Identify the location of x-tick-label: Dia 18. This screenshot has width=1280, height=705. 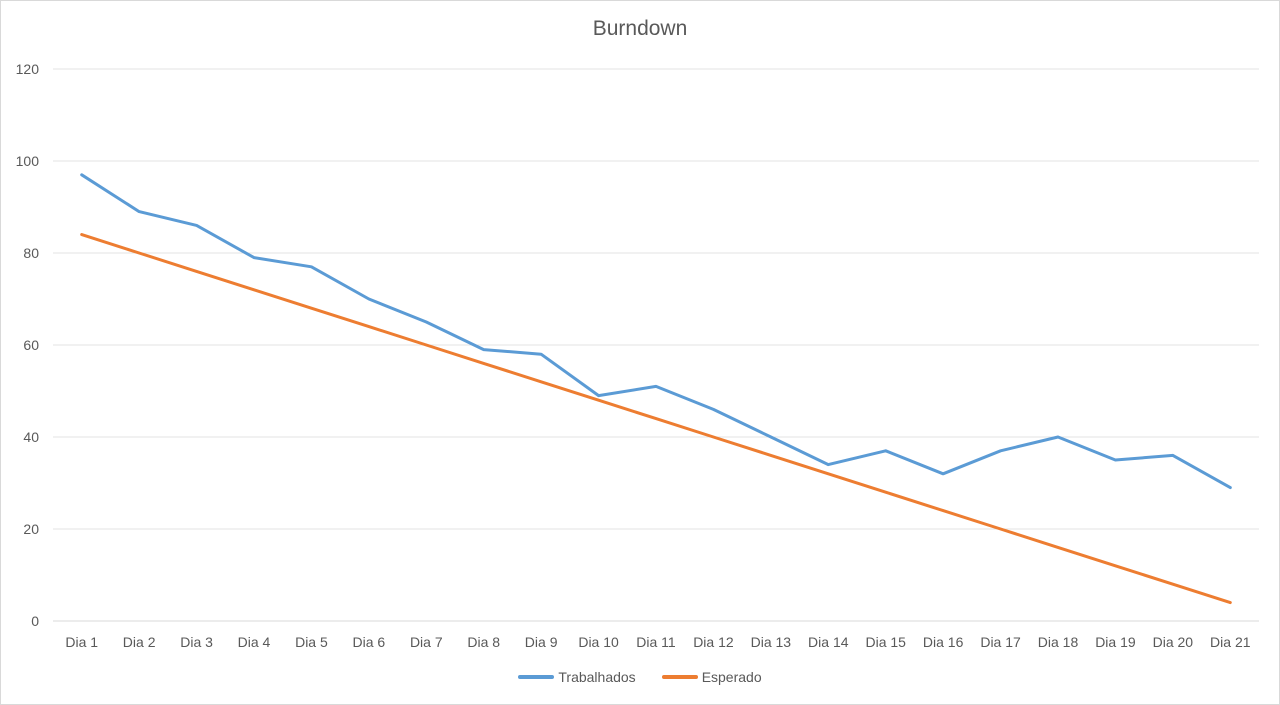
(1058, 642).